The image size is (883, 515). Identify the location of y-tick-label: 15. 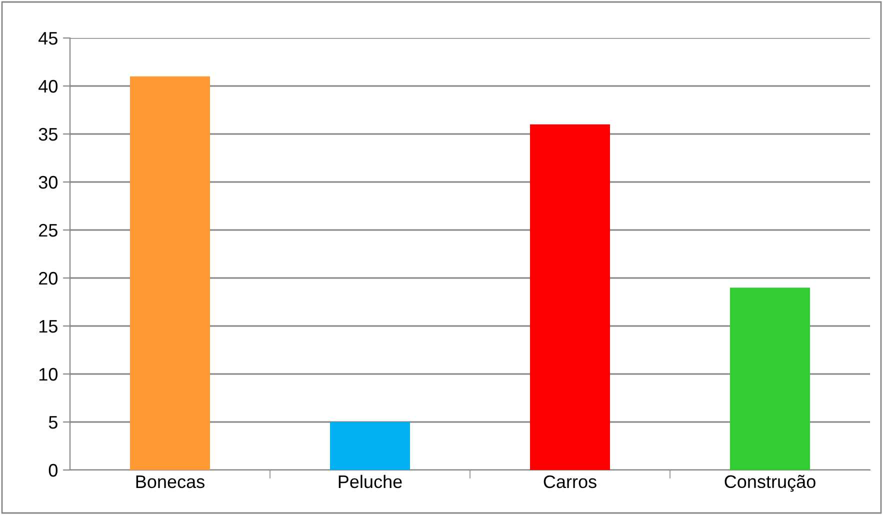
(48, 326).